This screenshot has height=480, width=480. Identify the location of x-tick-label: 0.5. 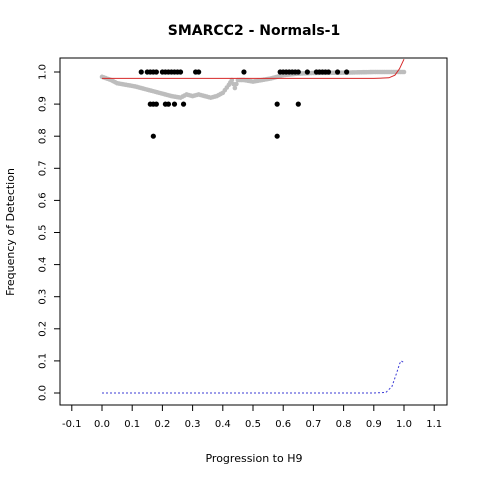
(253, 424).